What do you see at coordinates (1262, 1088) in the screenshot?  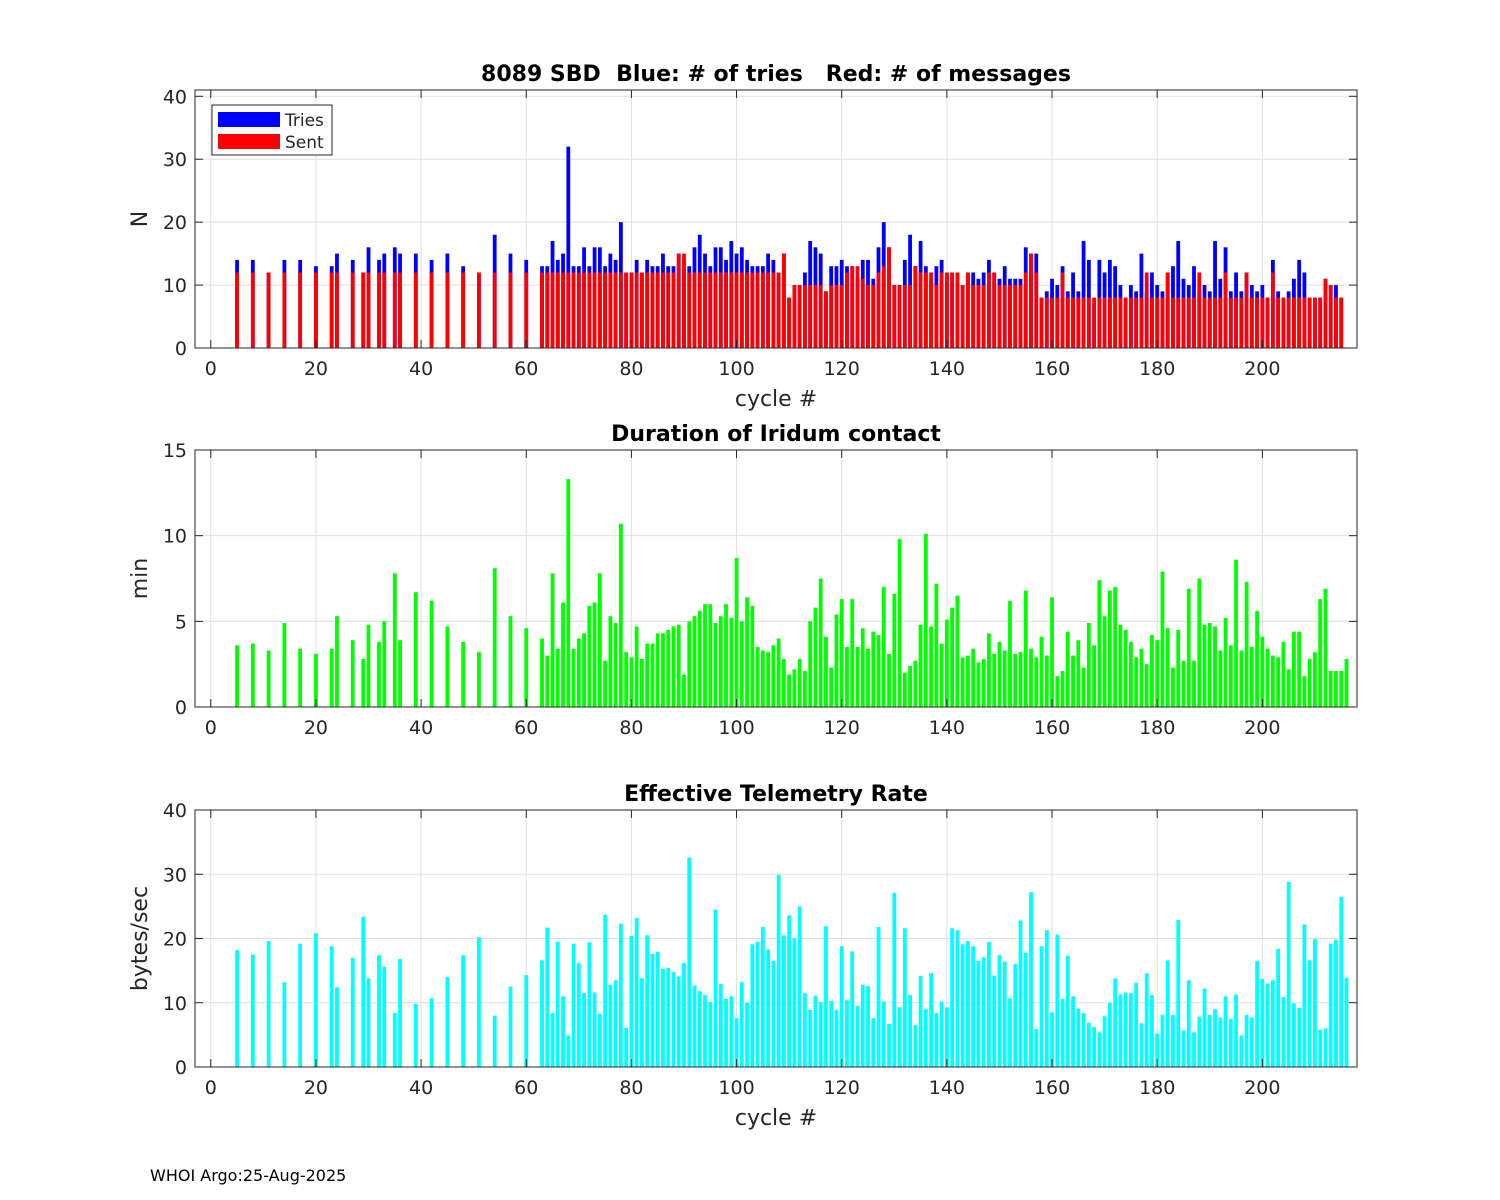 I see `x-tick-label: 200` at bounding box center [1262, 1088].